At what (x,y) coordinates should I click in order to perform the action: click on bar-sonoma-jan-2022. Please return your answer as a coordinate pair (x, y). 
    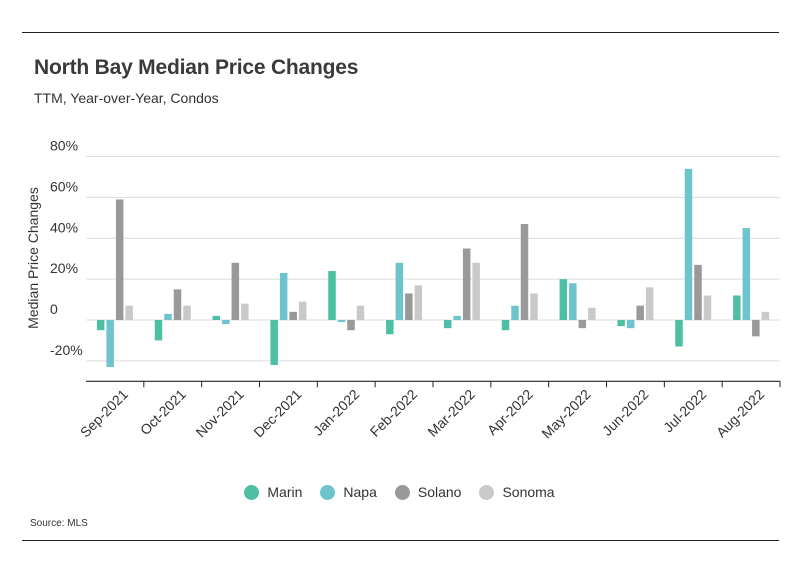
    Looking at the image, I should click on (360, 312).